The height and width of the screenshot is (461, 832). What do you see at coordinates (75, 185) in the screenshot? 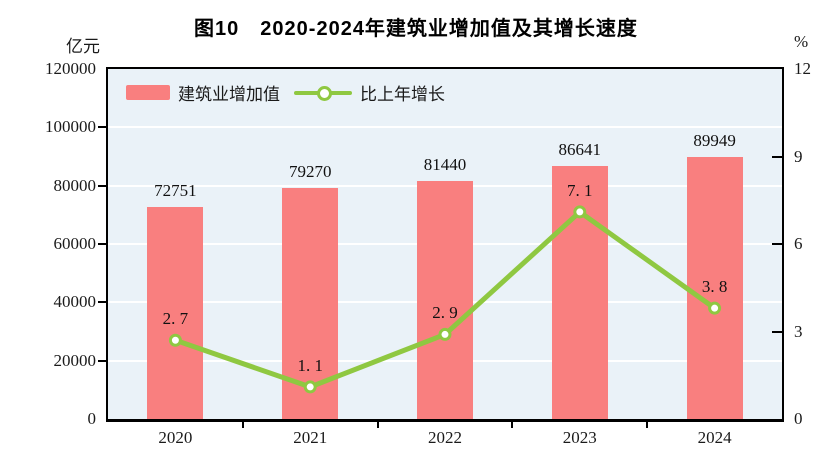
I see `left-axis-tick-label: 80000` at bounding box center [75, 185].